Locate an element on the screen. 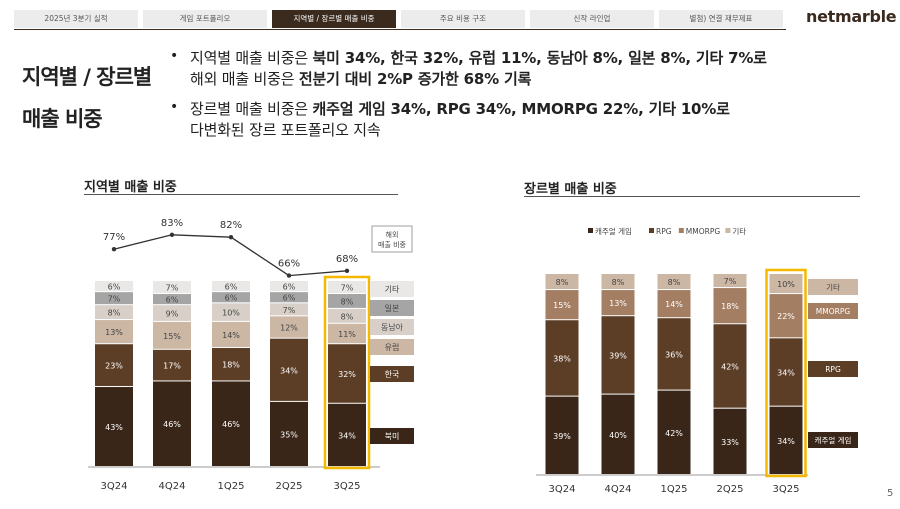  region-bar-3Q24-북미 is located at coordinates (114, 426).